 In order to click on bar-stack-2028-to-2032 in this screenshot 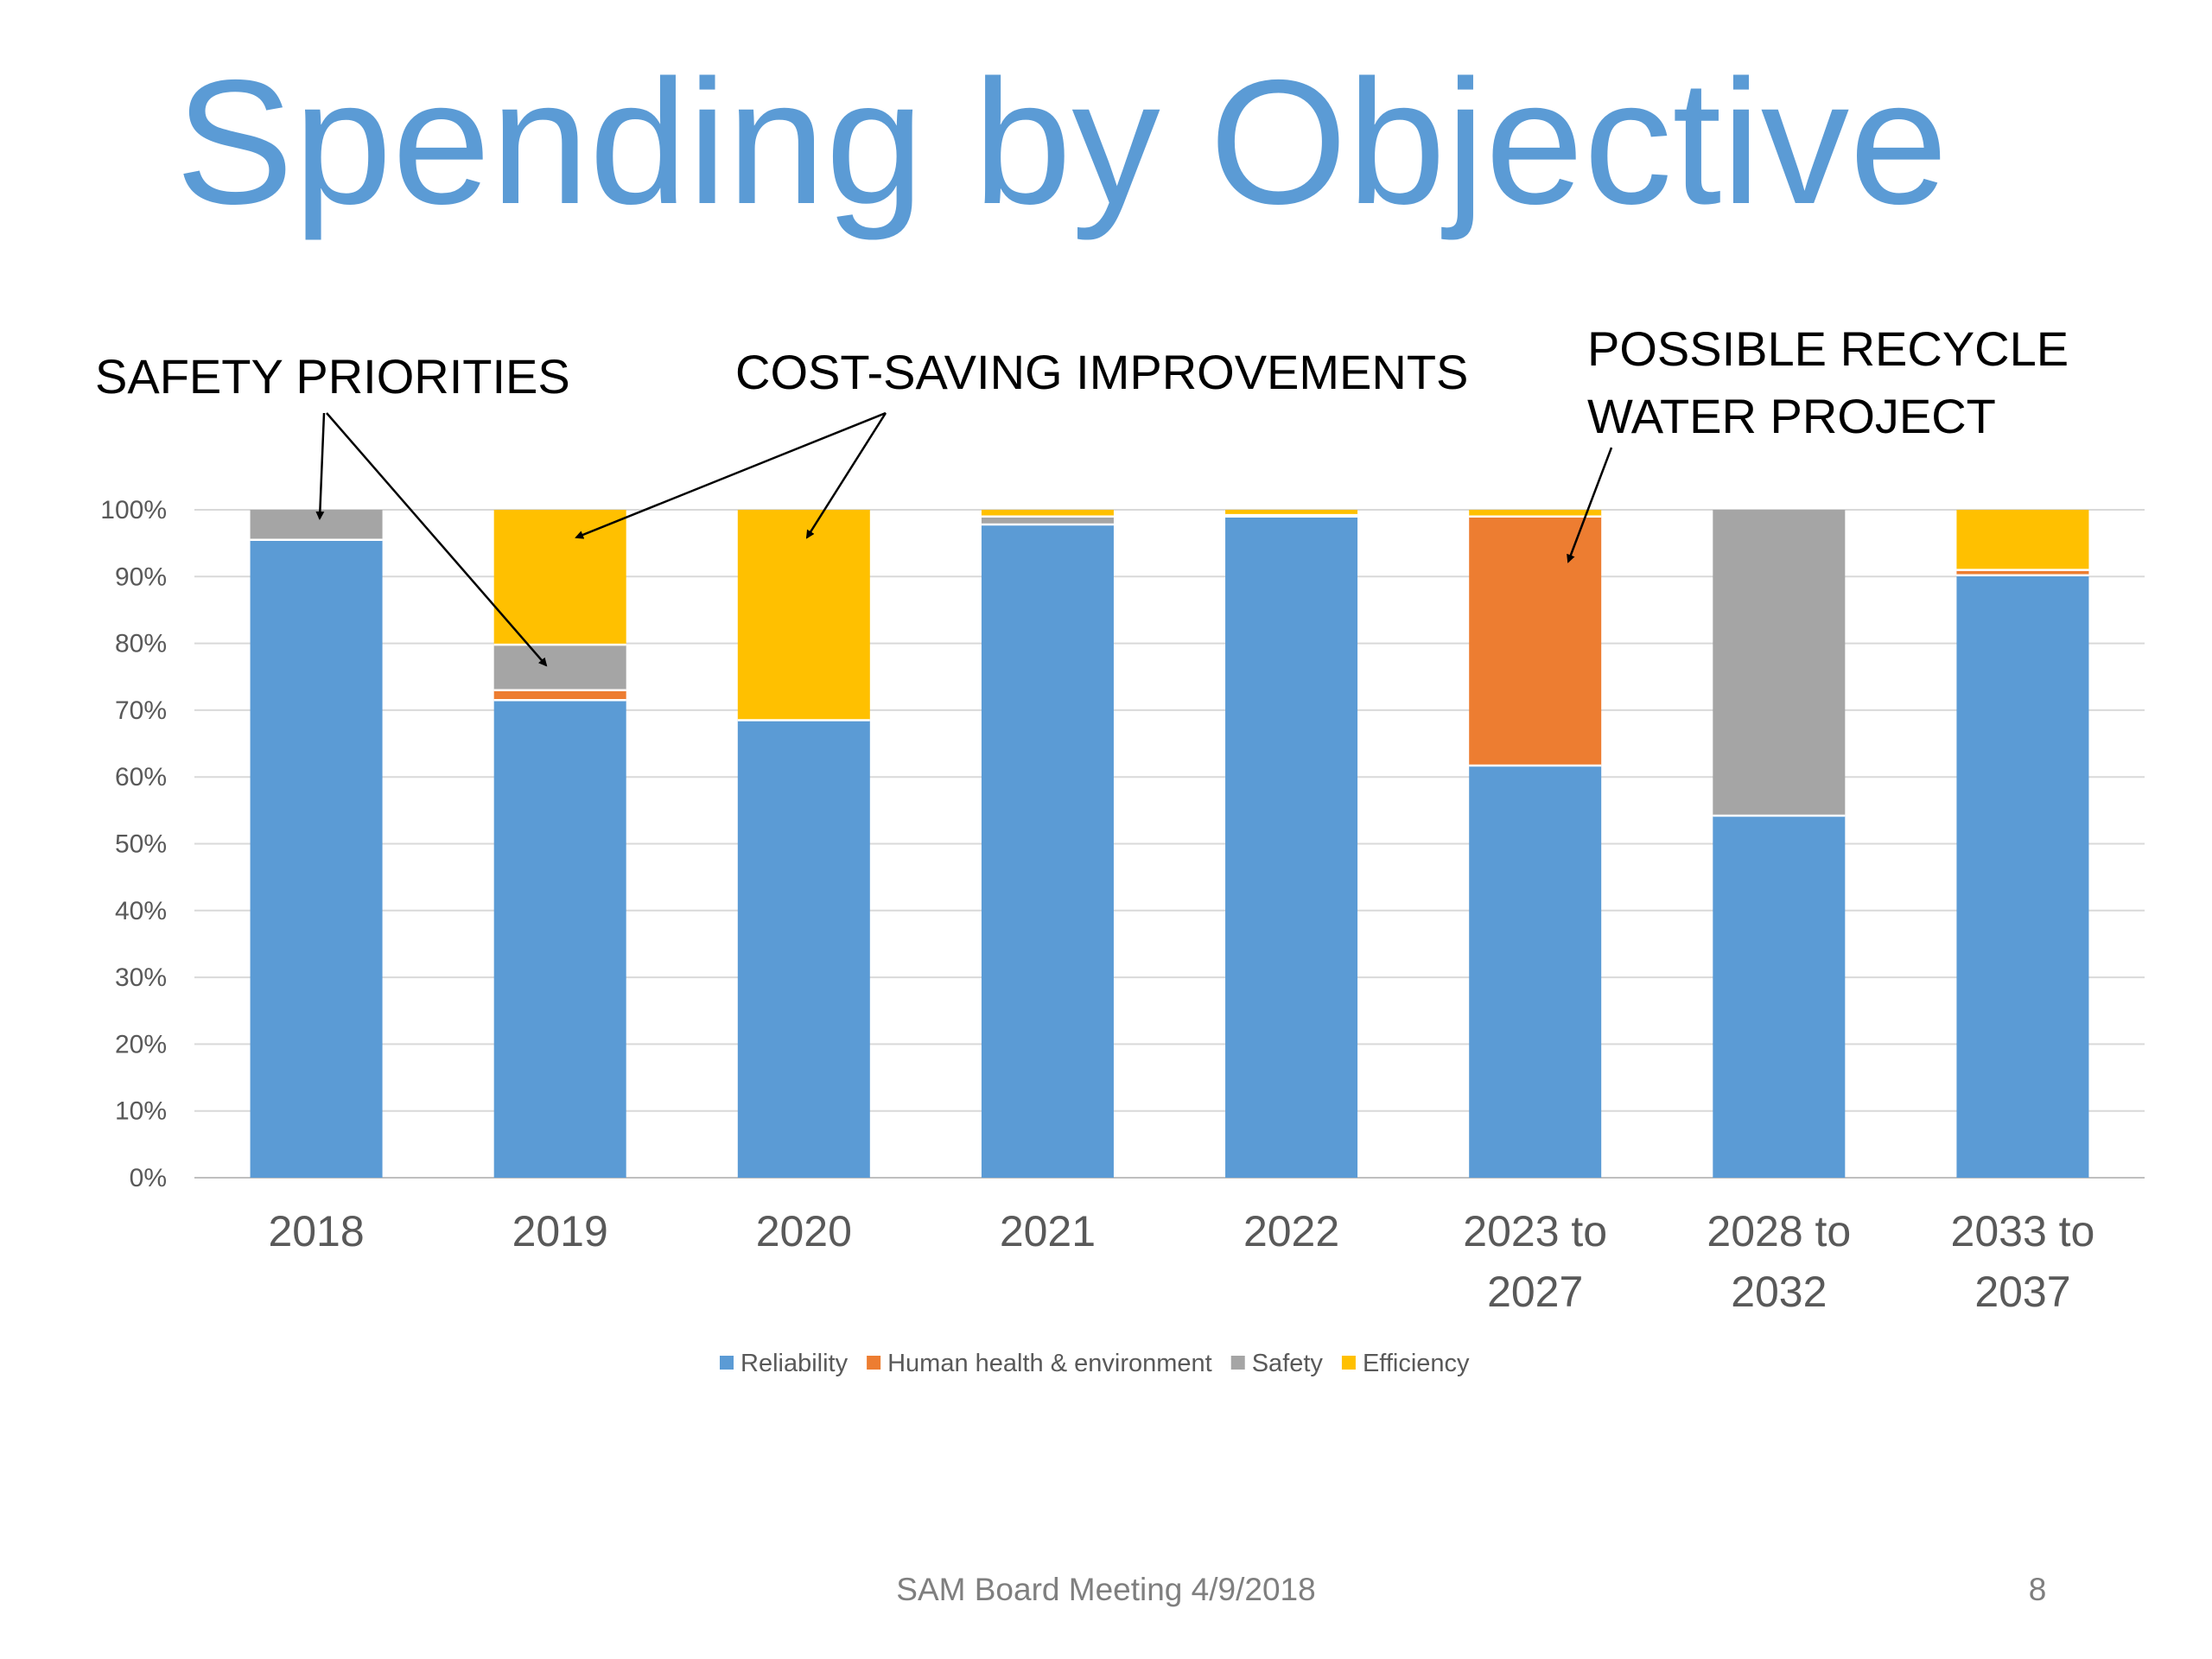, I will do `click(1779, 844)`.